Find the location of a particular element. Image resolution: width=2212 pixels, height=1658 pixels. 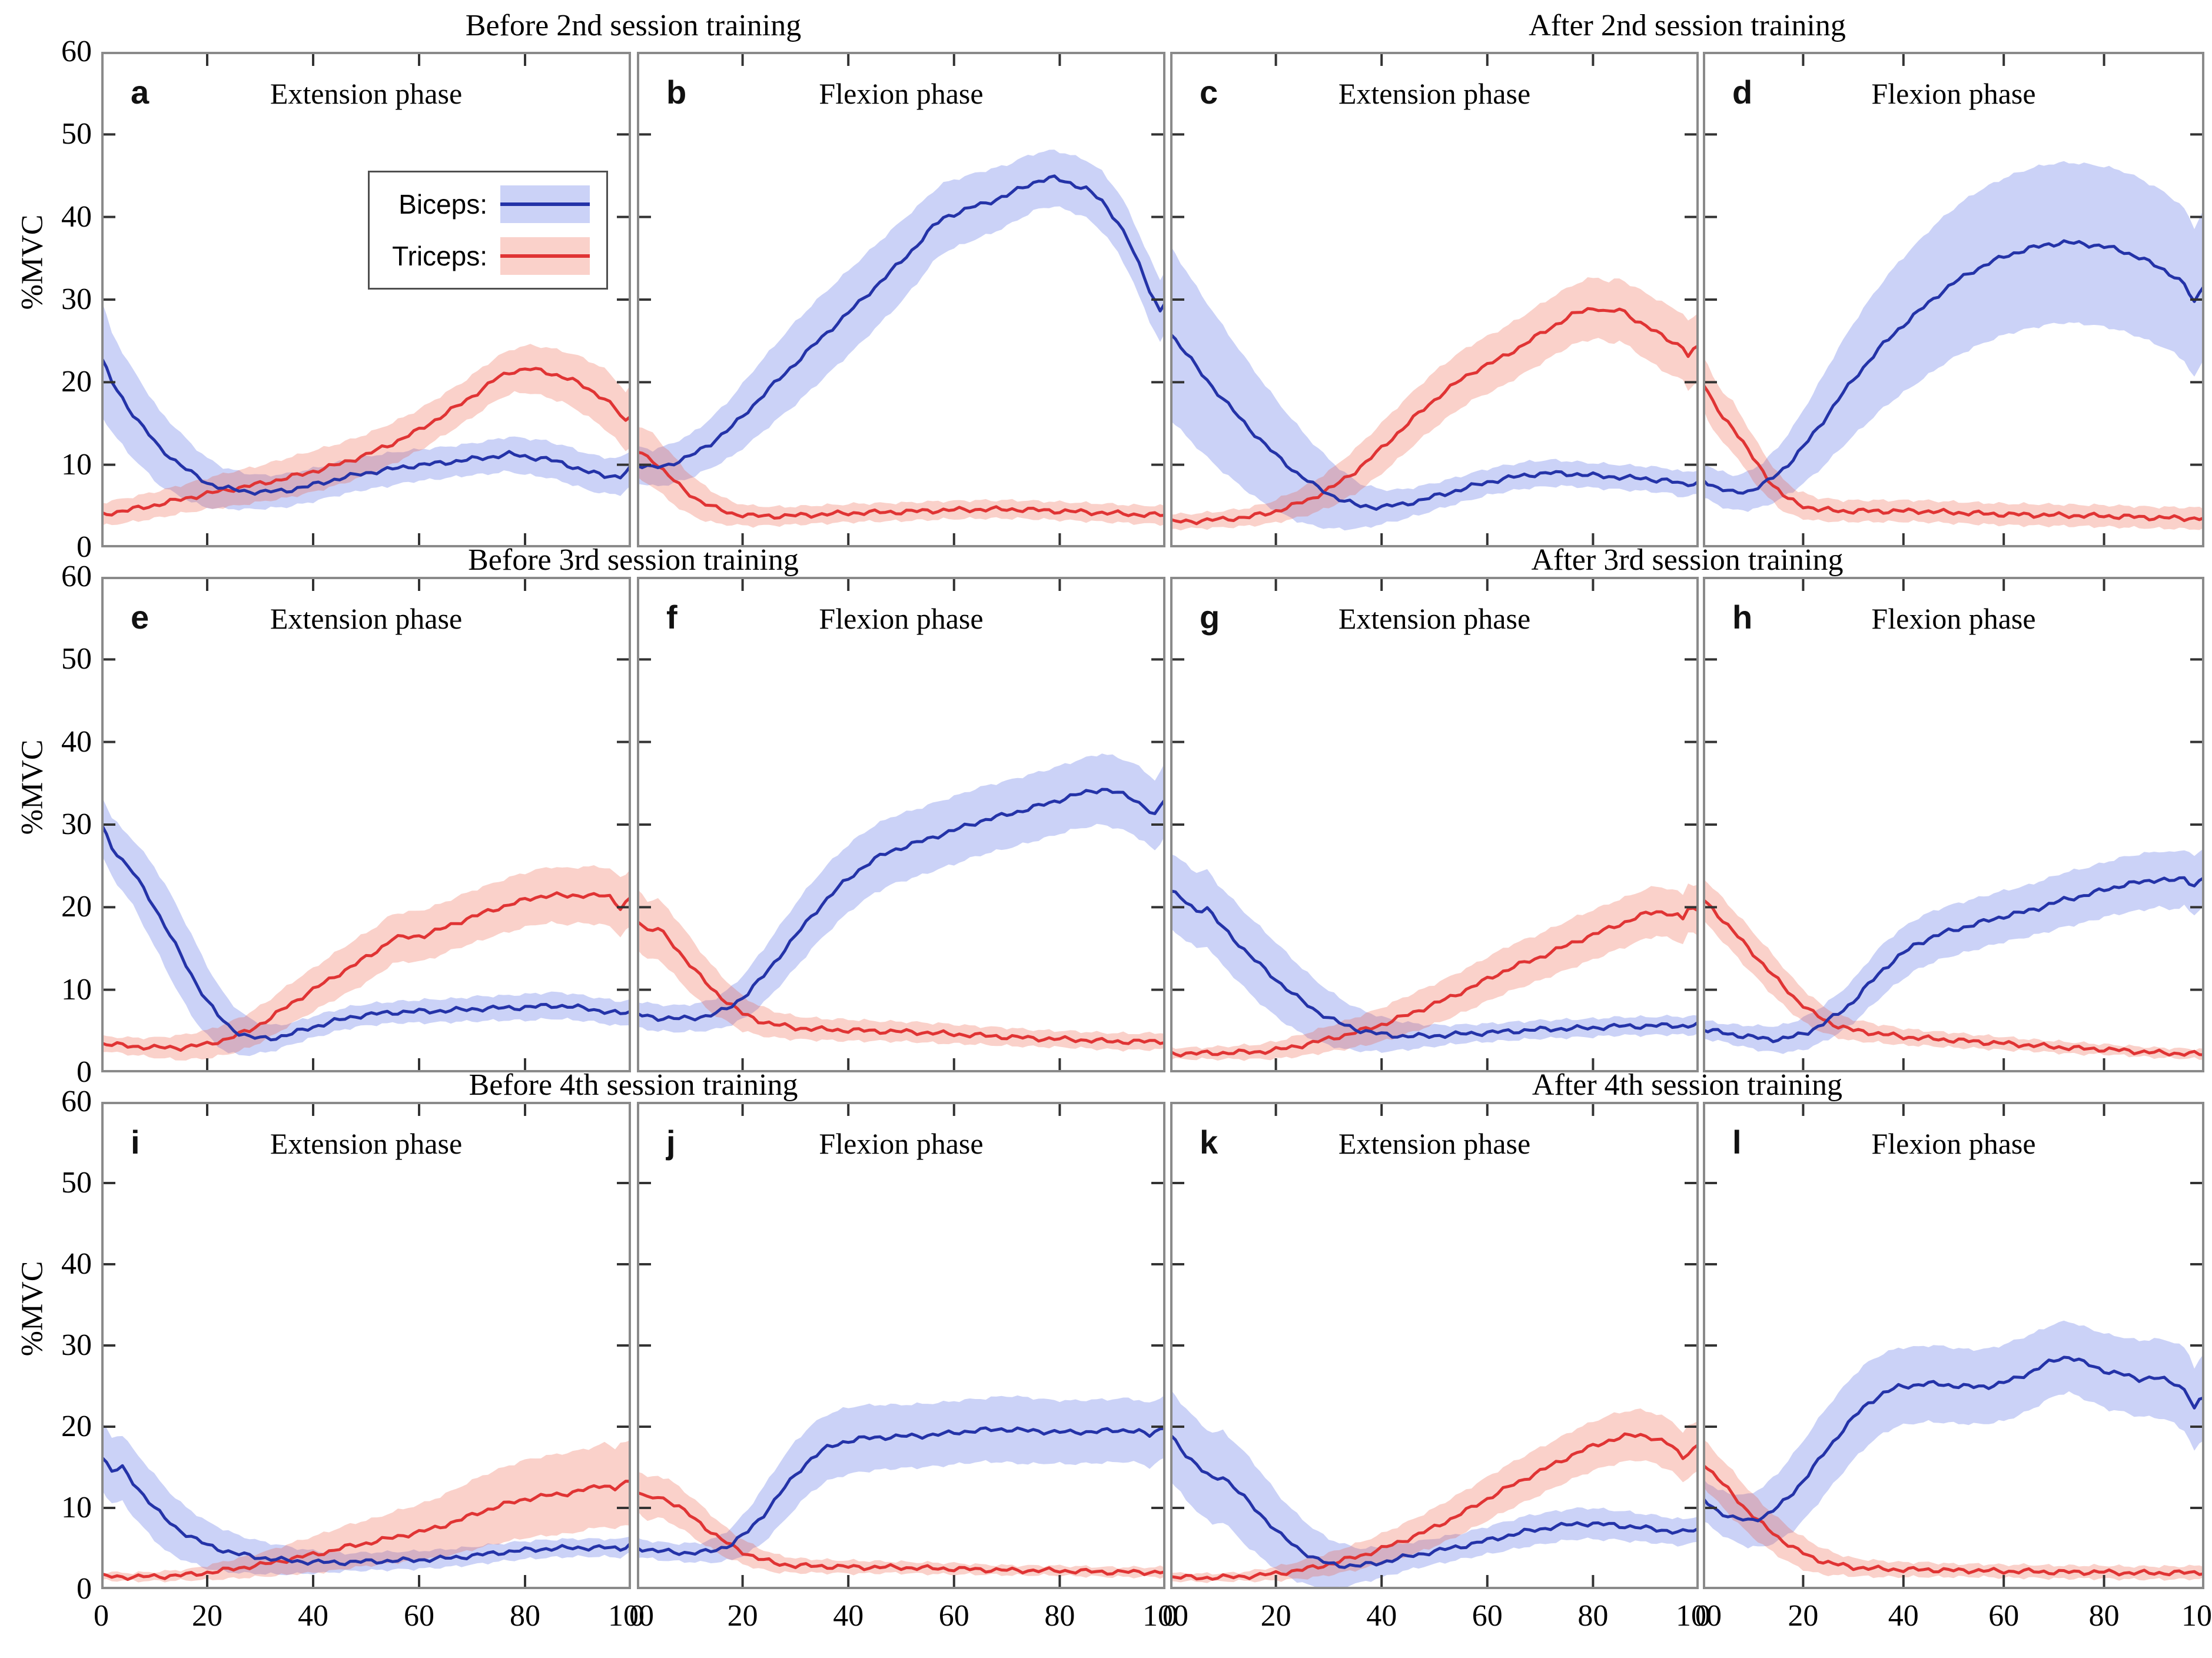

panel-l-plot is located at coordinates (1953, 1346).